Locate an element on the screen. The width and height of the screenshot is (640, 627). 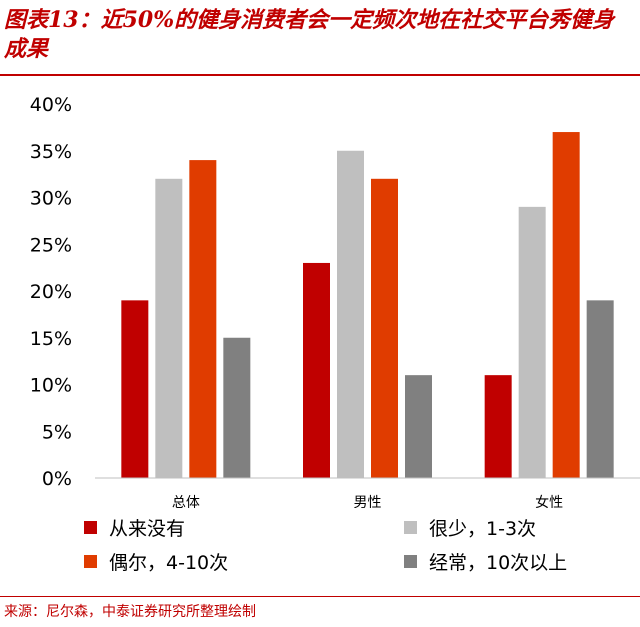
legend-label: 经常，10次以上 is located at coordinates (498, 563).